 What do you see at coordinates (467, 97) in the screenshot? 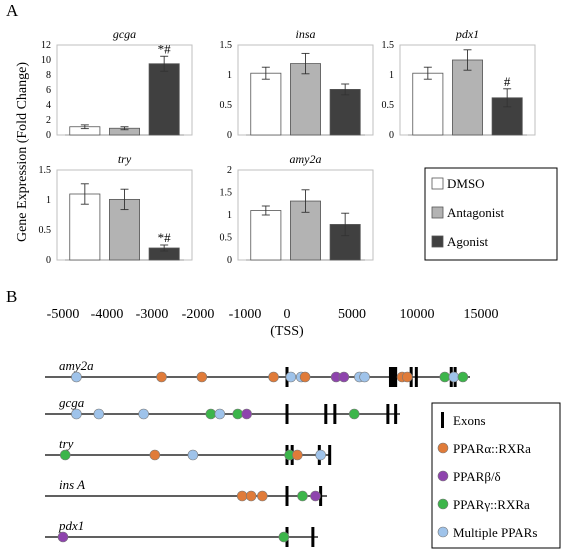
I see `bar-antagonist` at bounding box center [467, 97].